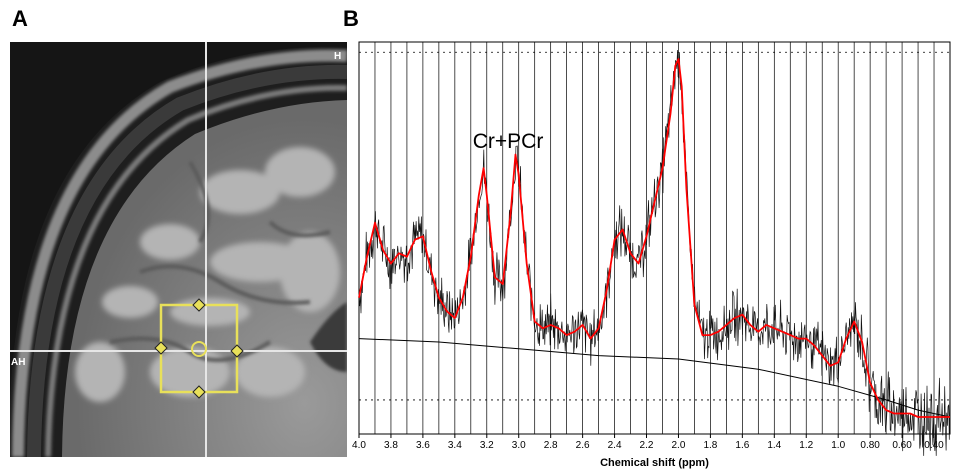 This screenshot has width=956, height=469. Describe the element at coordinates (487, 445) in the screenshot. I see `x-tick-label: 3.2` at that location.